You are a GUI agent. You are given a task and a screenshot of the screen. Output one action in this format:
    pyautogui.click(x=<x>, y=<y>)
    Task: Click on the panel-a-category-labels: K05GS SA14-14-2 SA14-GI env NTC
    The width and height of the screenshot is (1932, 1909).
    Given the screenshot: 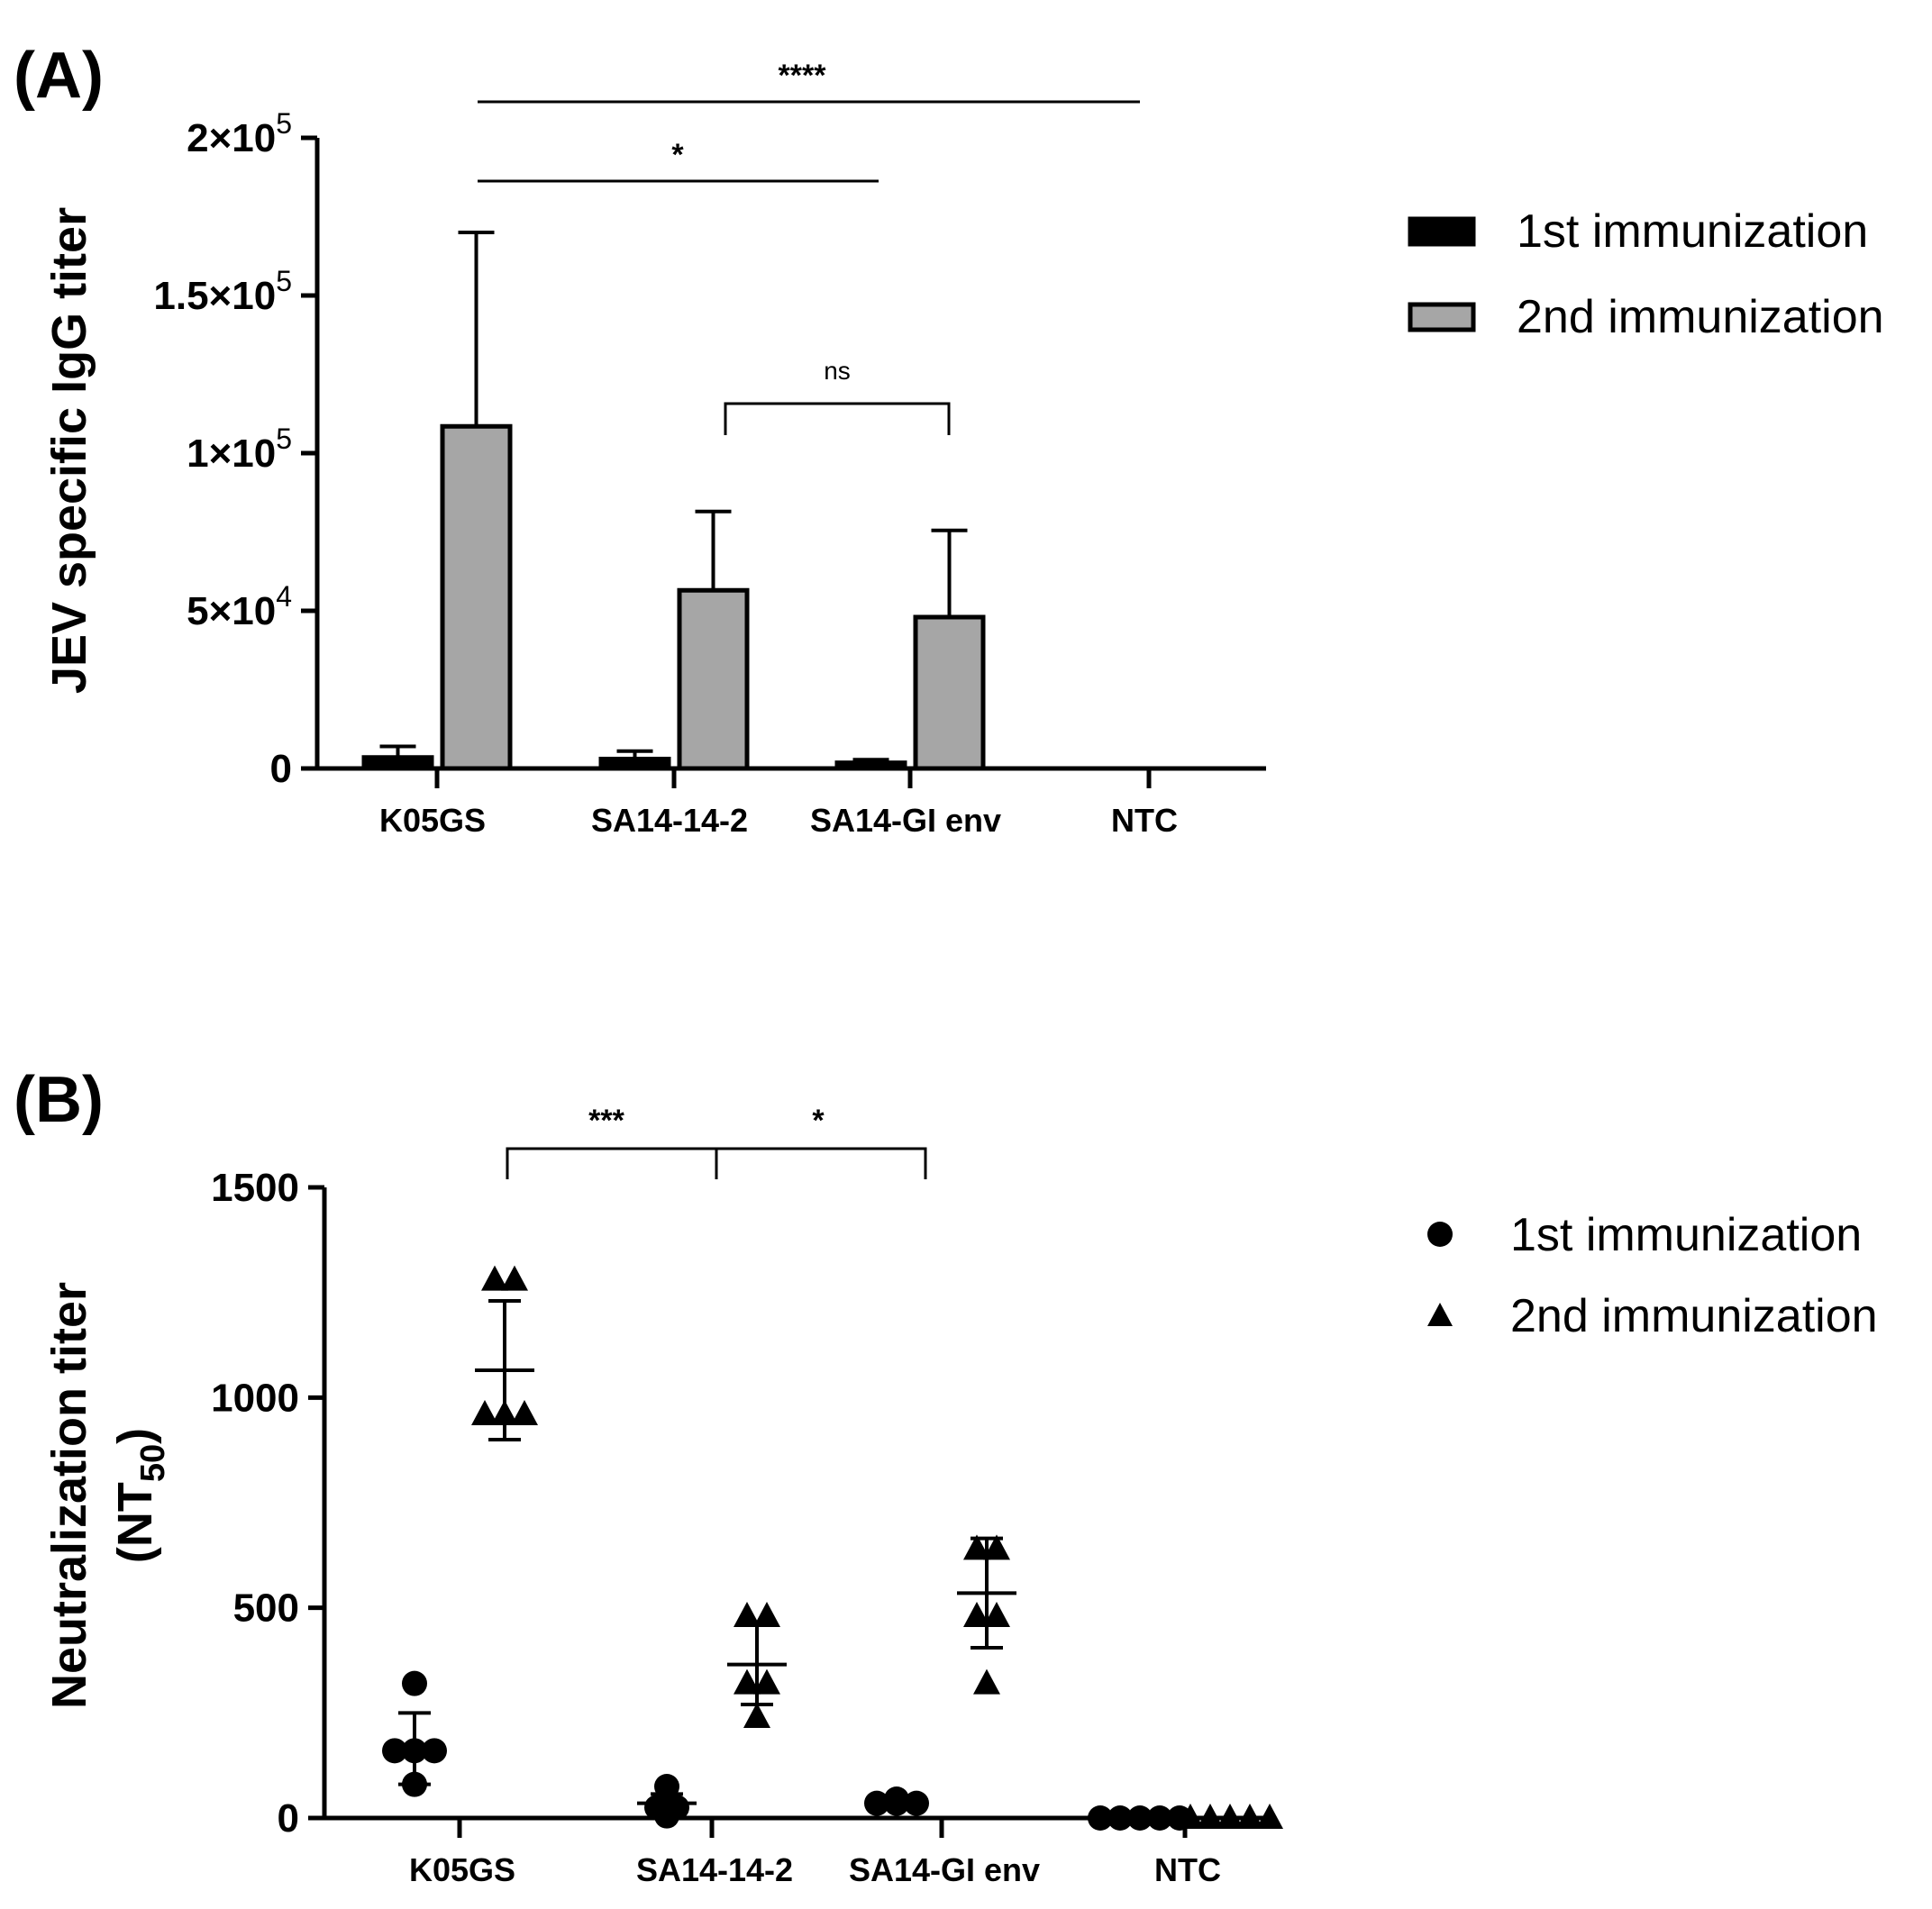 What is the action you would take?
    pyautogui.click(x=778, y=803)
    